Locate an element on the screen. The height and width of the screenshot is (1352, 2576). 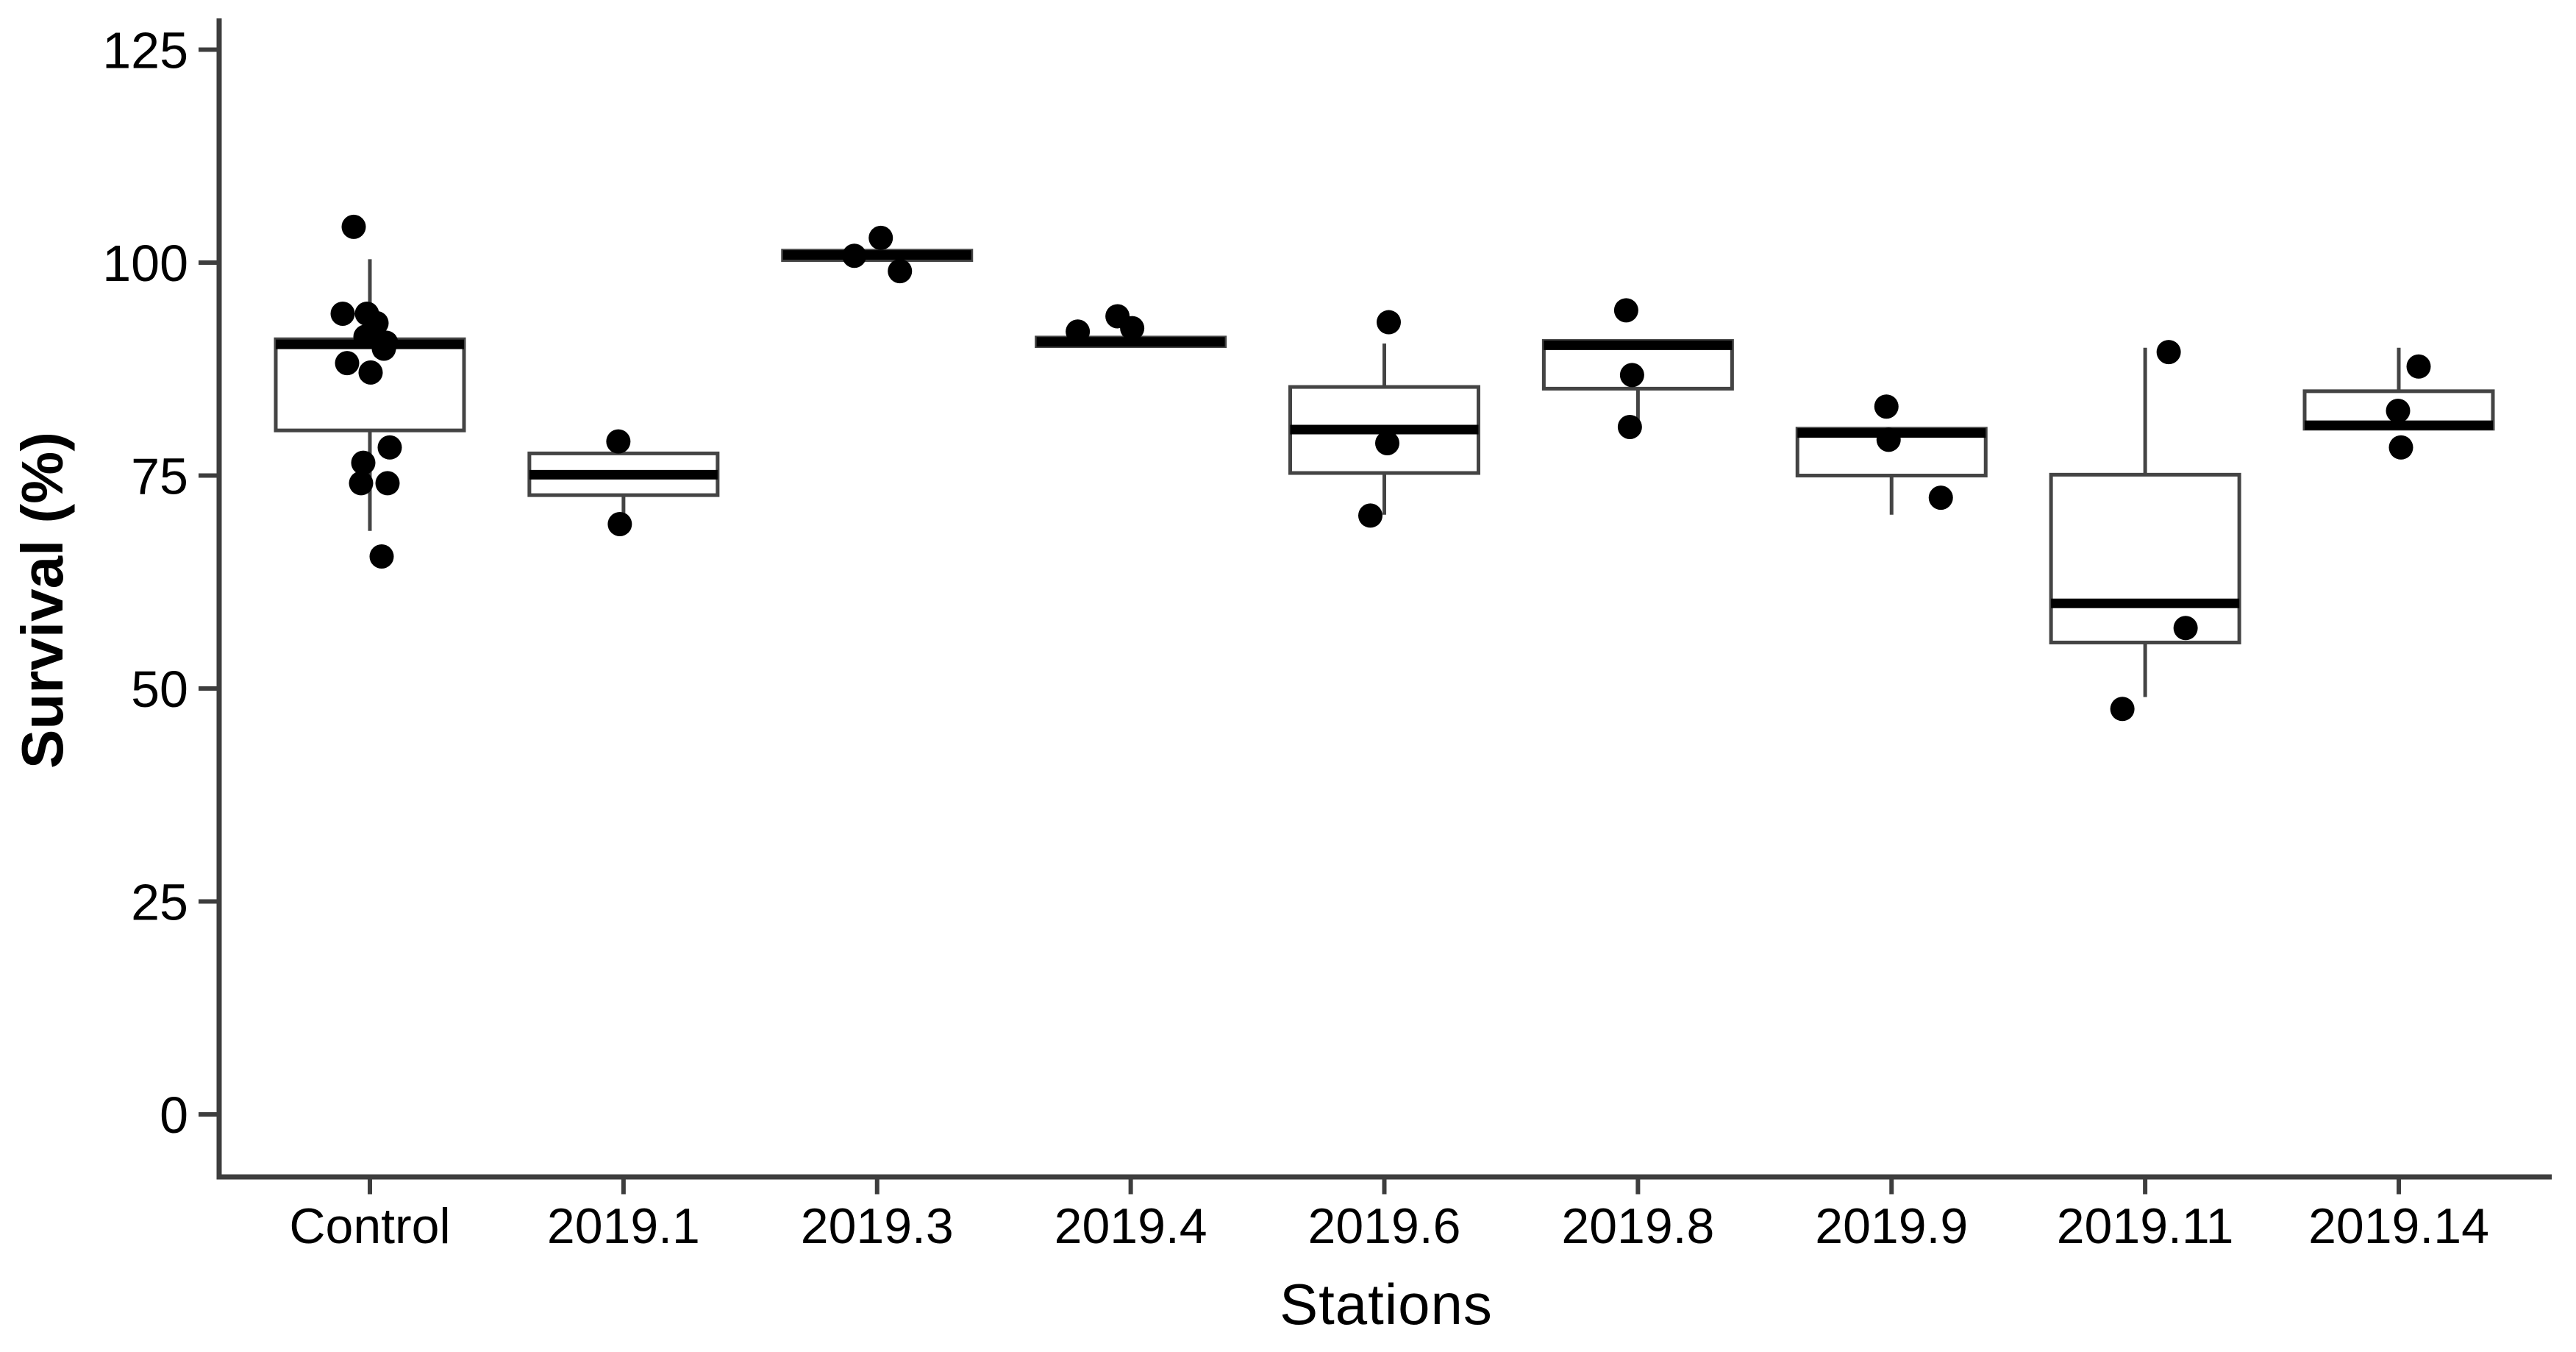
x-tick-label: 2019.14 is located at coordinates (2398, 1226).